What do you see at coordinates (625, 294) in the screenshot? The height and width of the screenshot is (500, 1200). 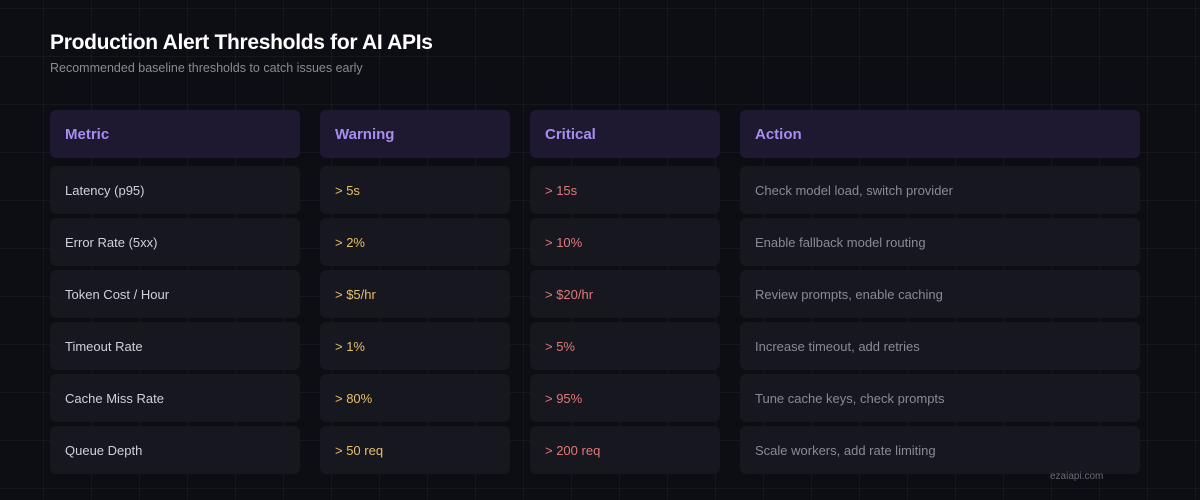 I see `table-cell-critical: > $20/hr` at bounding box center [625, 294].